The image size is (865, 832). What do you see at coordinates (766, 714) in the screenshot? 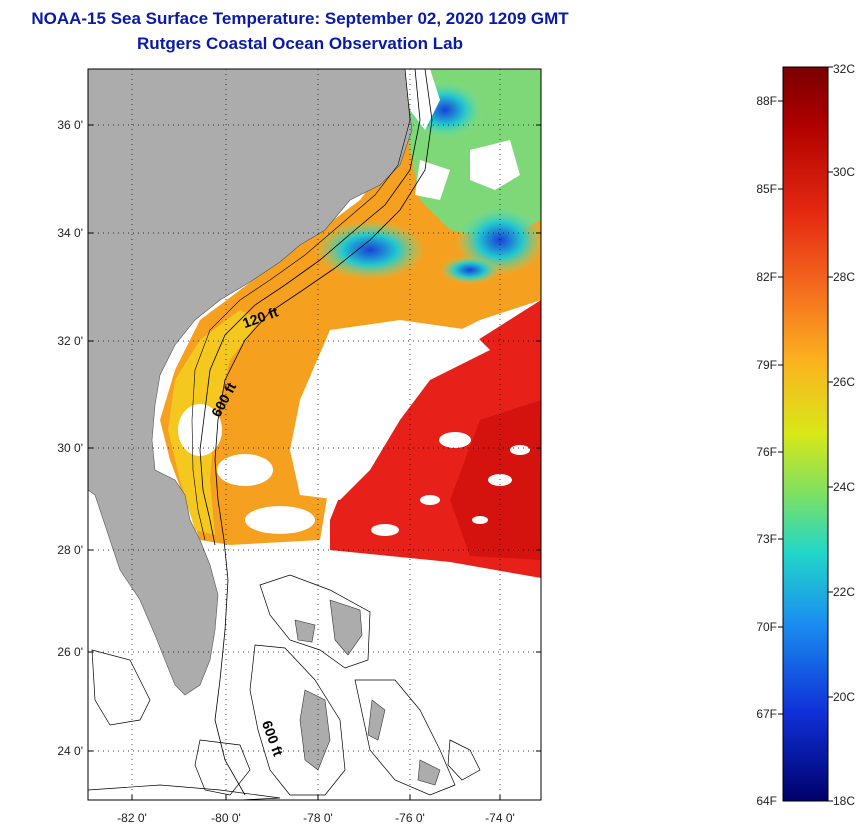
I see `cb-f-67: 67F` at bounding box center [766, 714].